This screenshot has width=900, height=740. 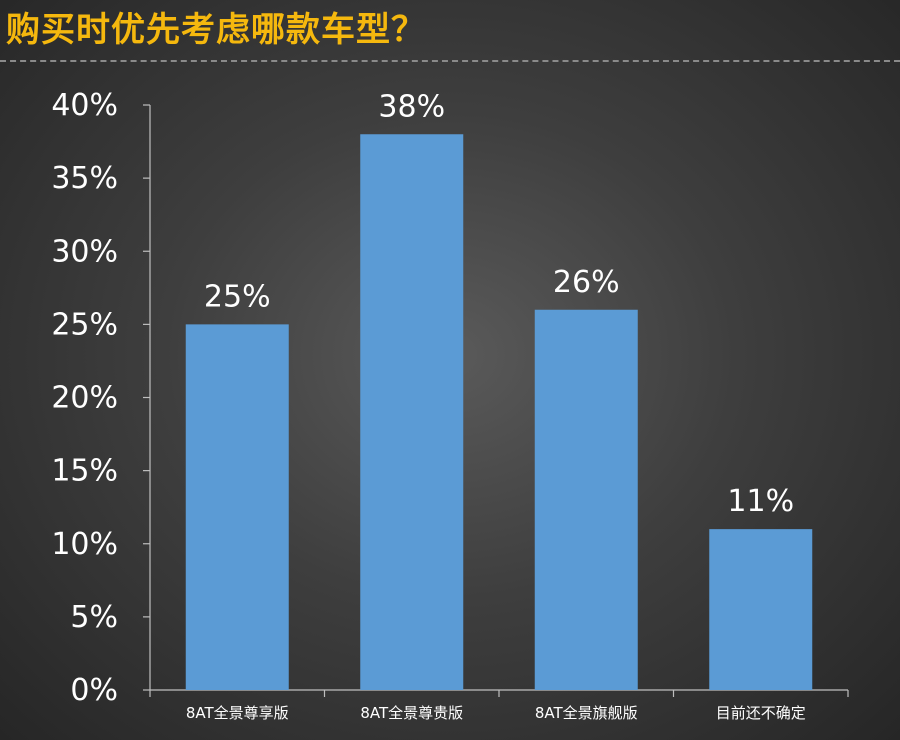 What do you see at coordinates (84, 178) in the screenshot?
I see `y-tick-label: 35%` at bounding box center [84, 178].